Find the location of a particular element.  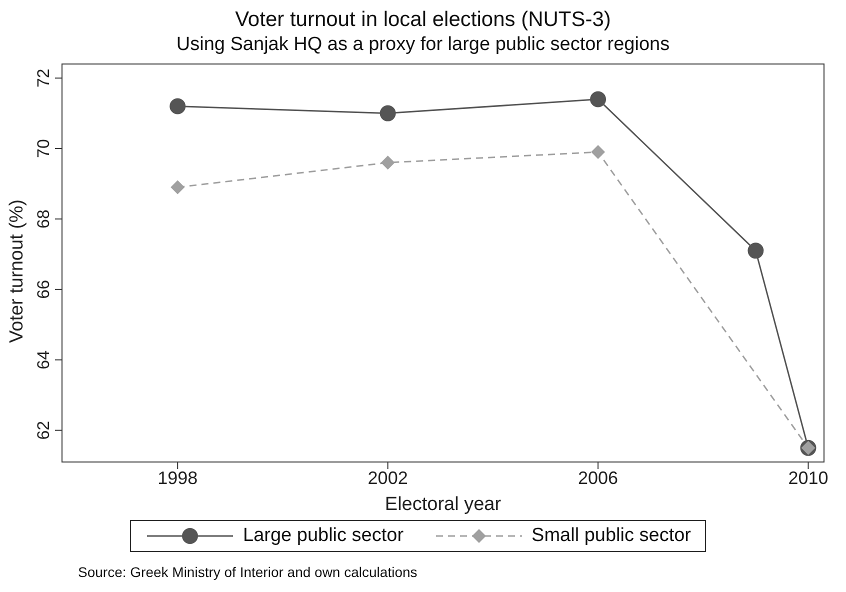

legend-label: Large public sector is located at coordinates (323, 536).